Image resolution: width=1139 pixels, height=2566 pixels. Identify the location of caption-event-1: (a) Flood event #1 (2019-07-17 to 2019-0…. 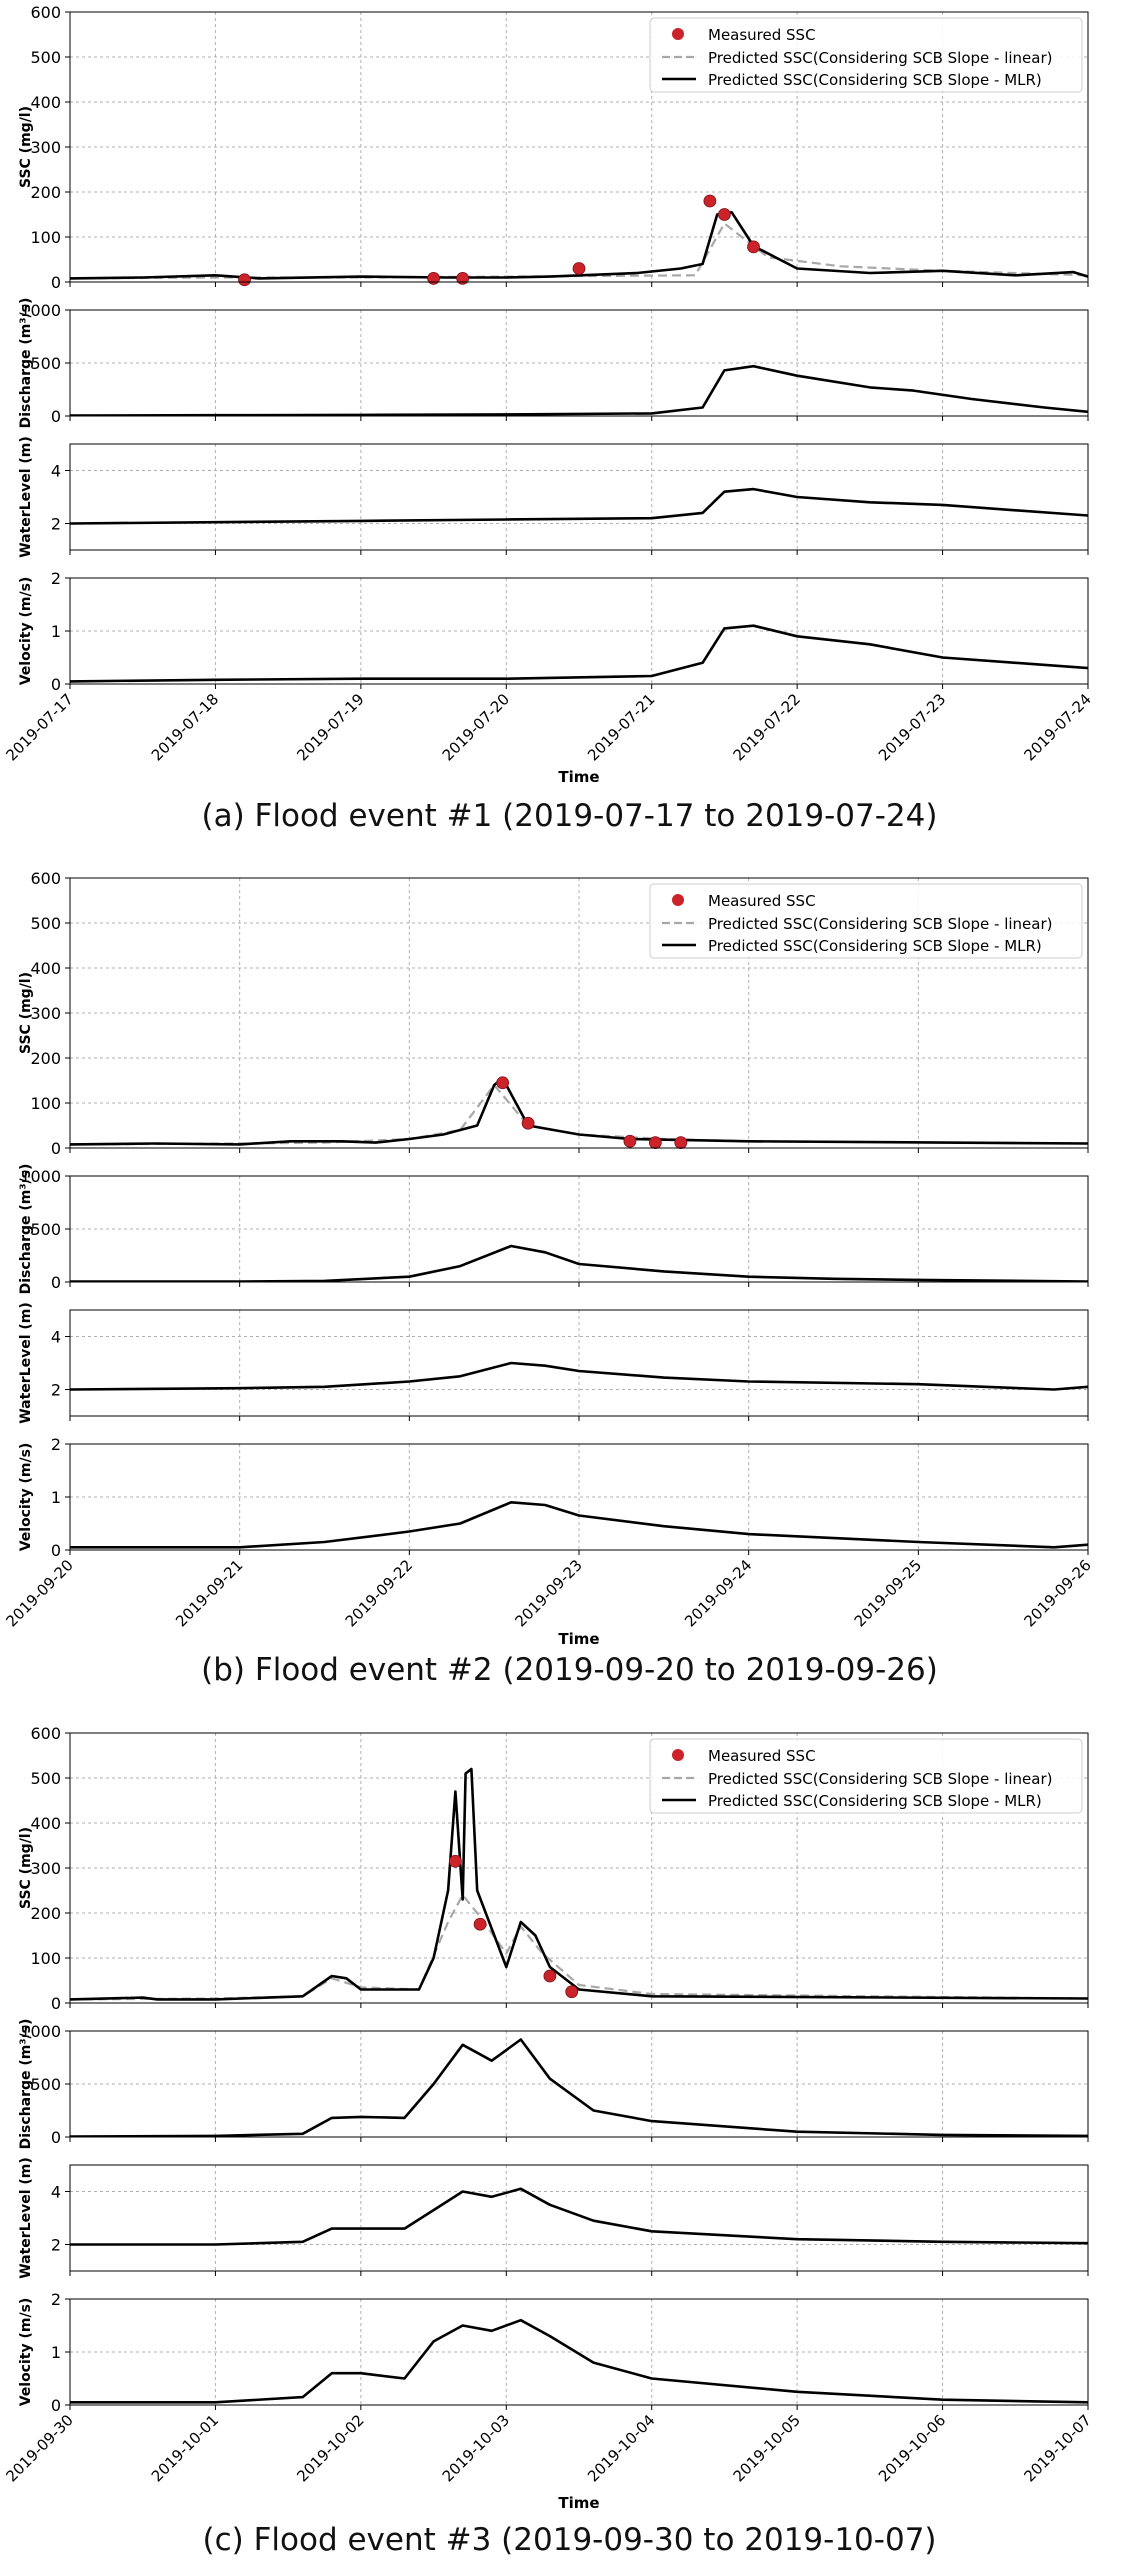
(569, 816).